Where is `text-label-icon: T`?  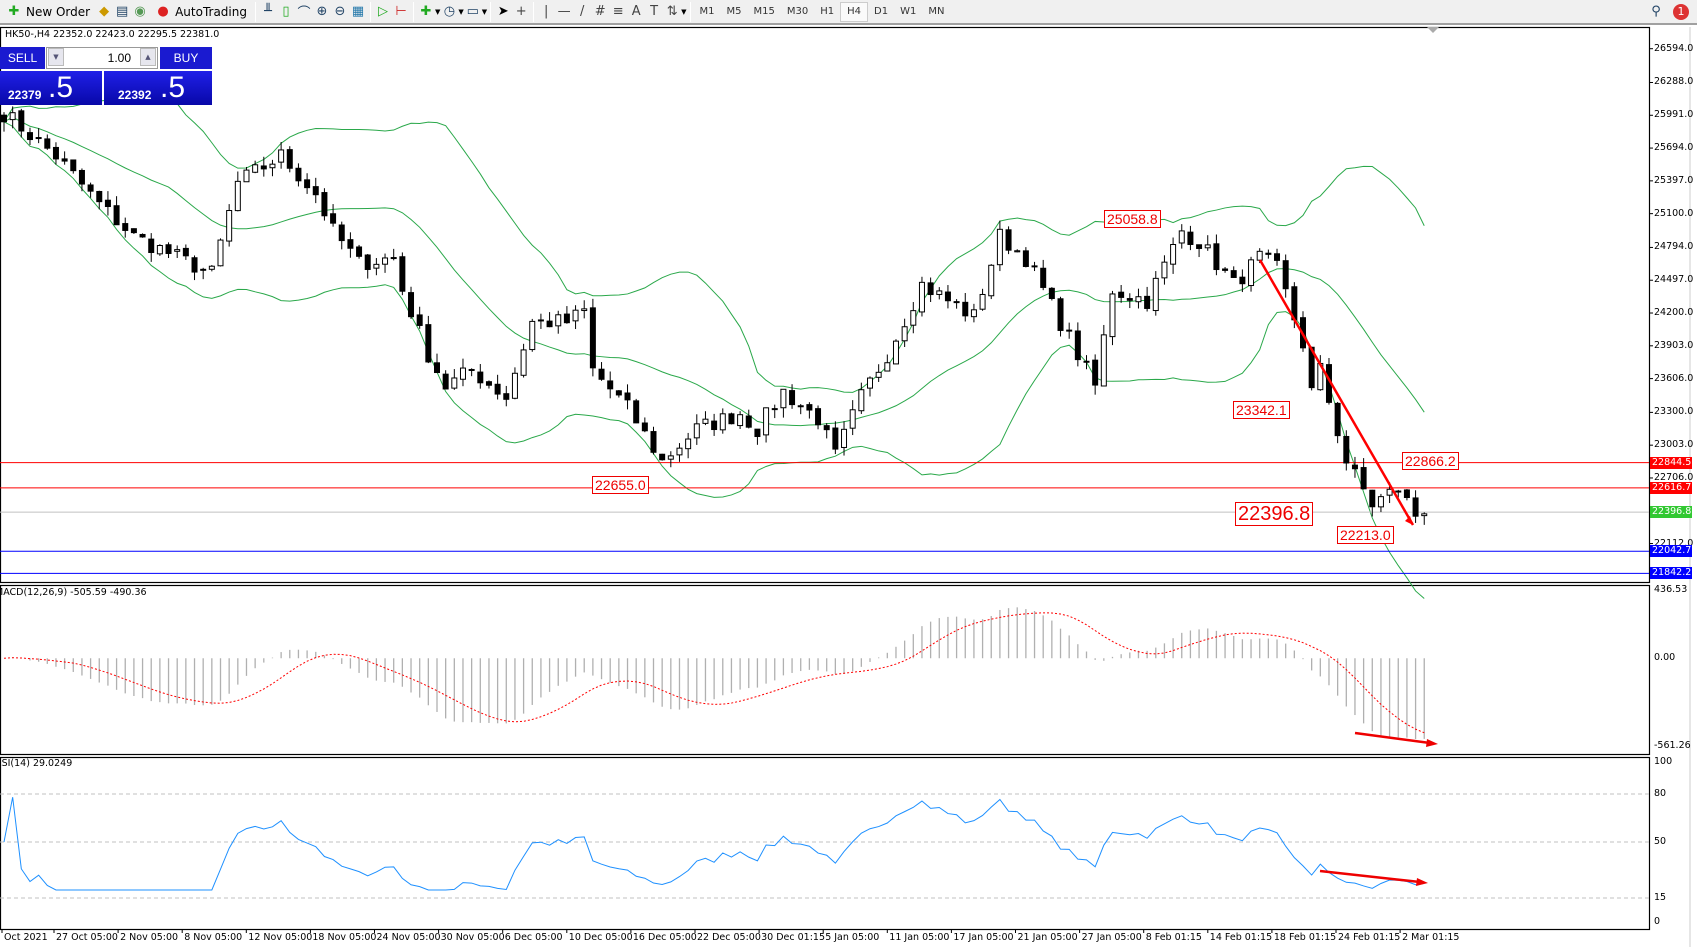
text-label-icon: T is located at coordinates (654, 11).